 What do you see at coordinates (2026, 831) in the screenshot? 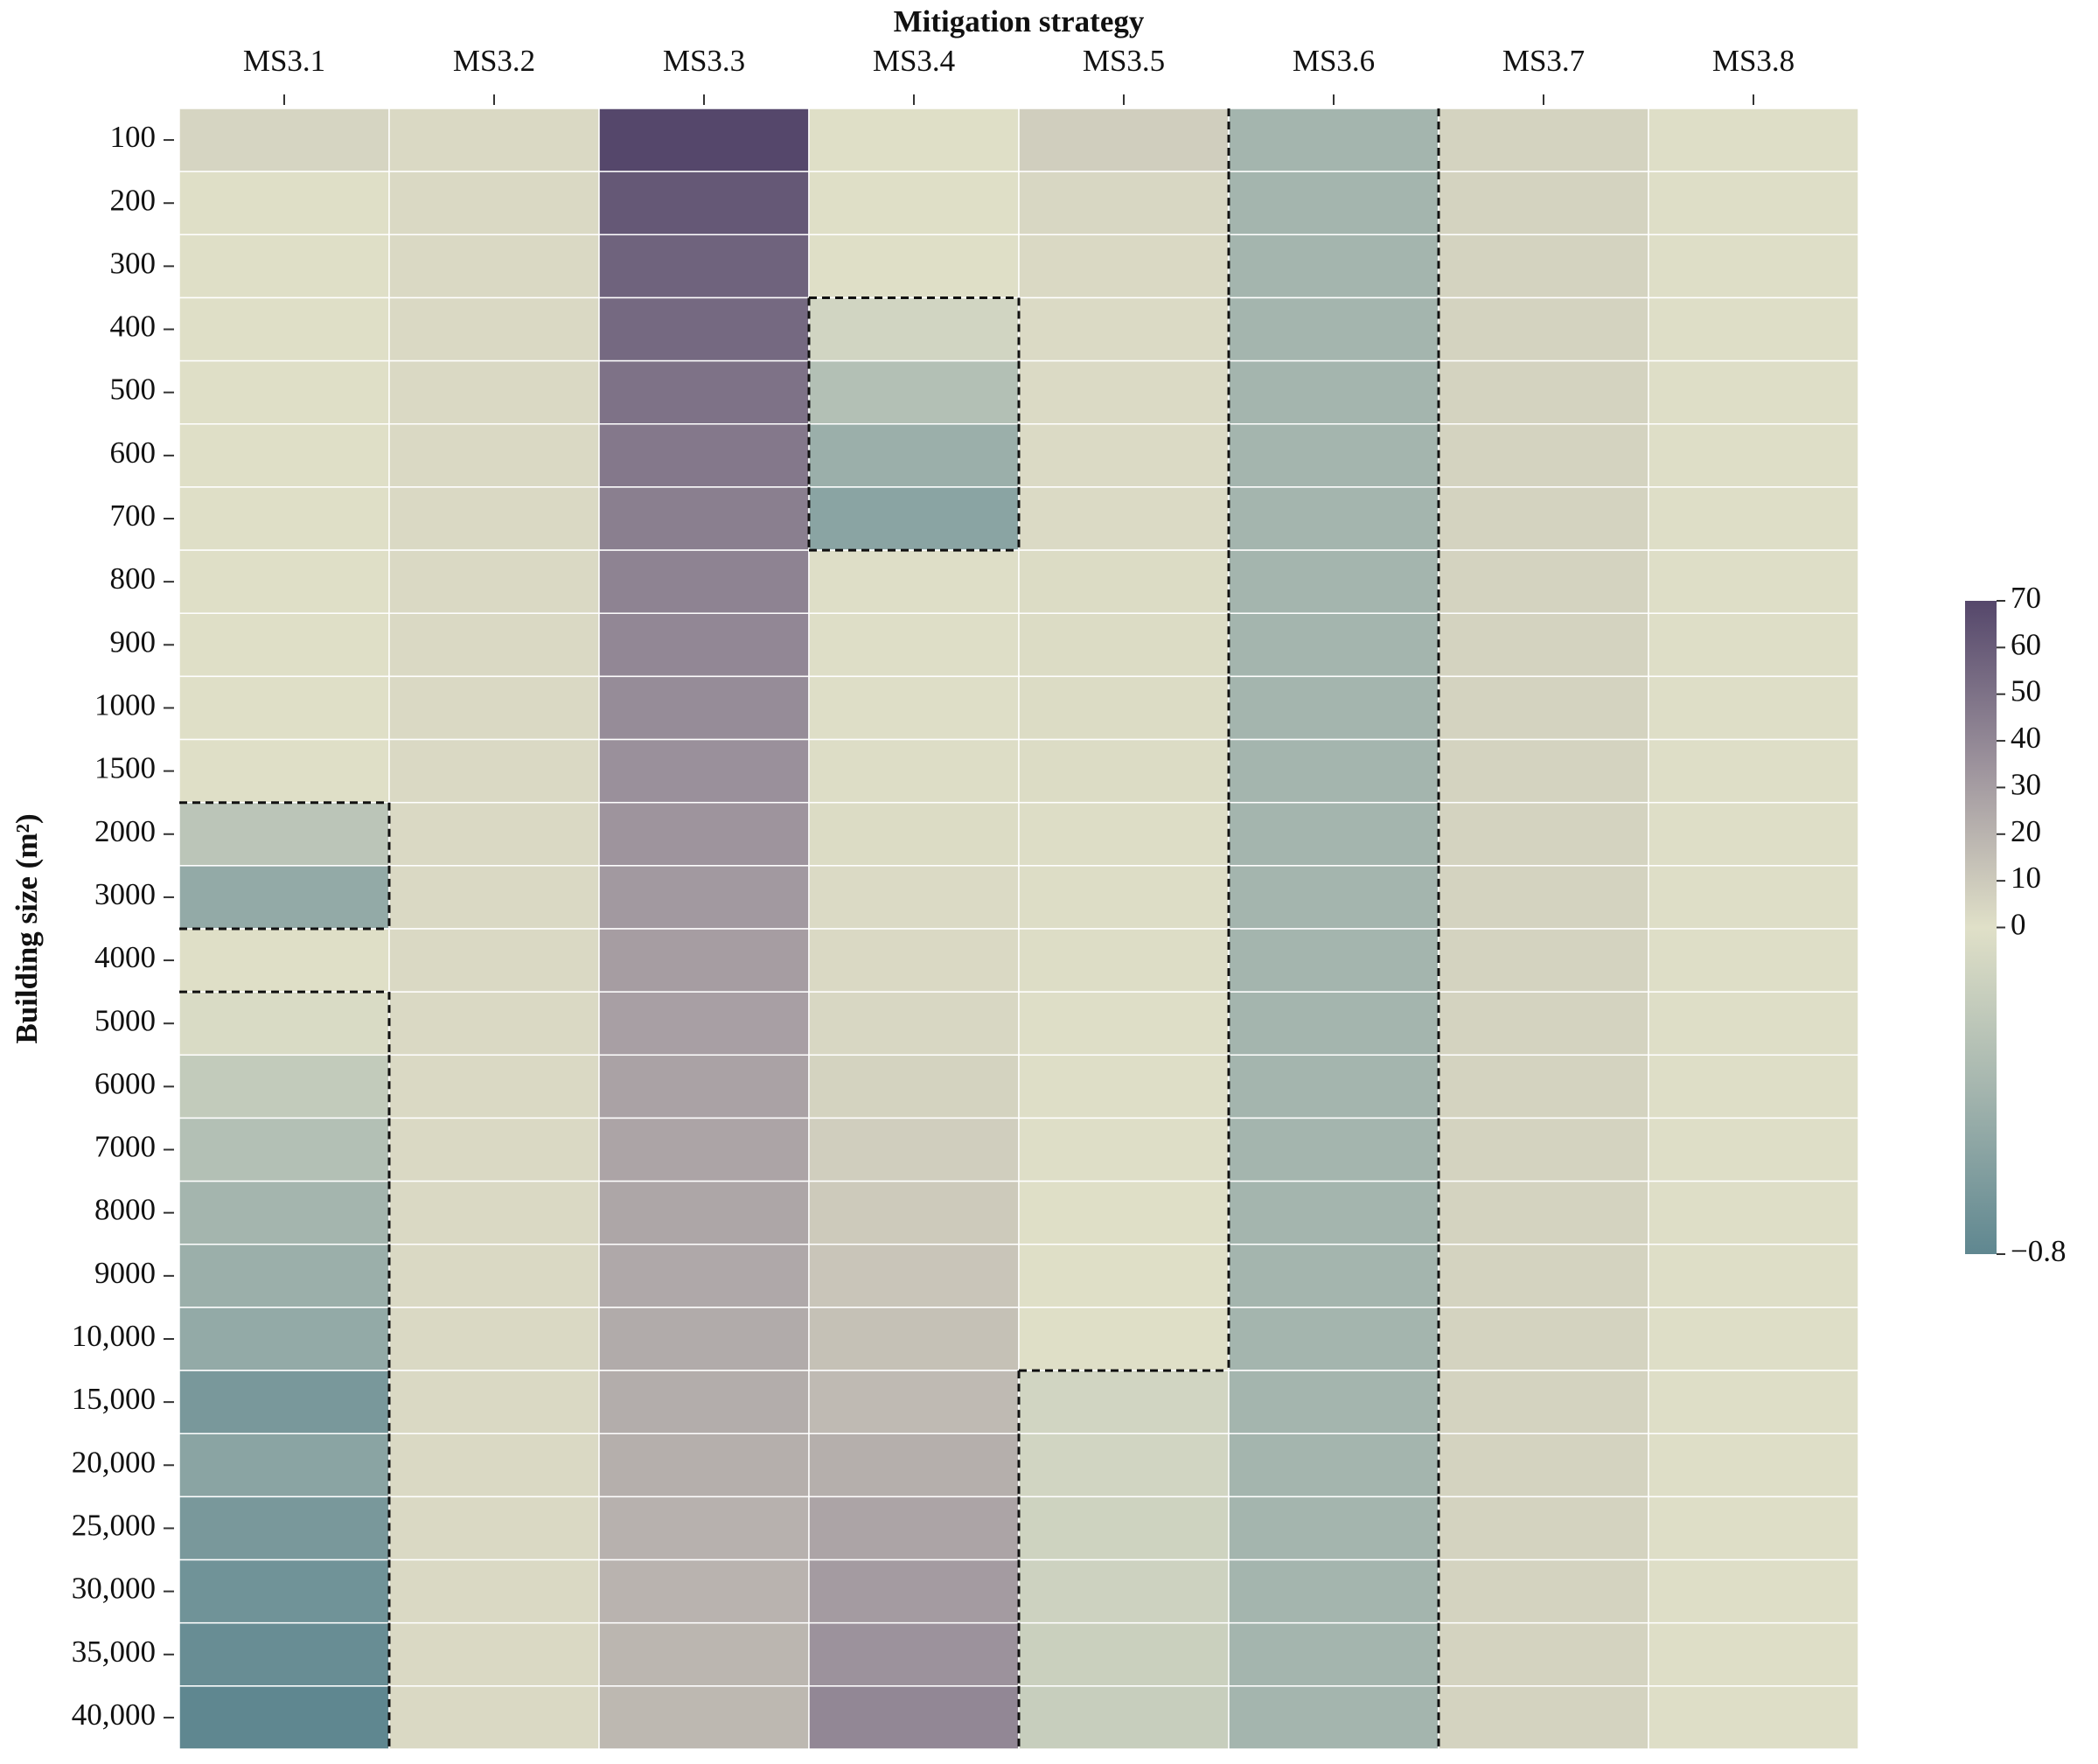
I see `colorbar-tick-label: 20` at bounding box center [2026, 831].